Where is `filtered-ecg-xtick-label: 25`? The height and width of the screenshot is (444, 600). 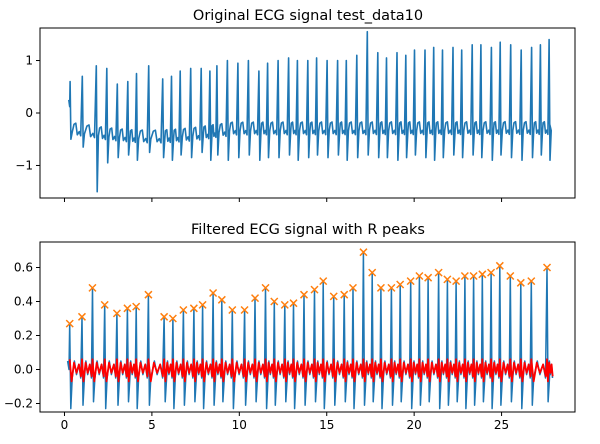 filtered-ecg-xtick-label: 25 is located at coordinates (501, 425).